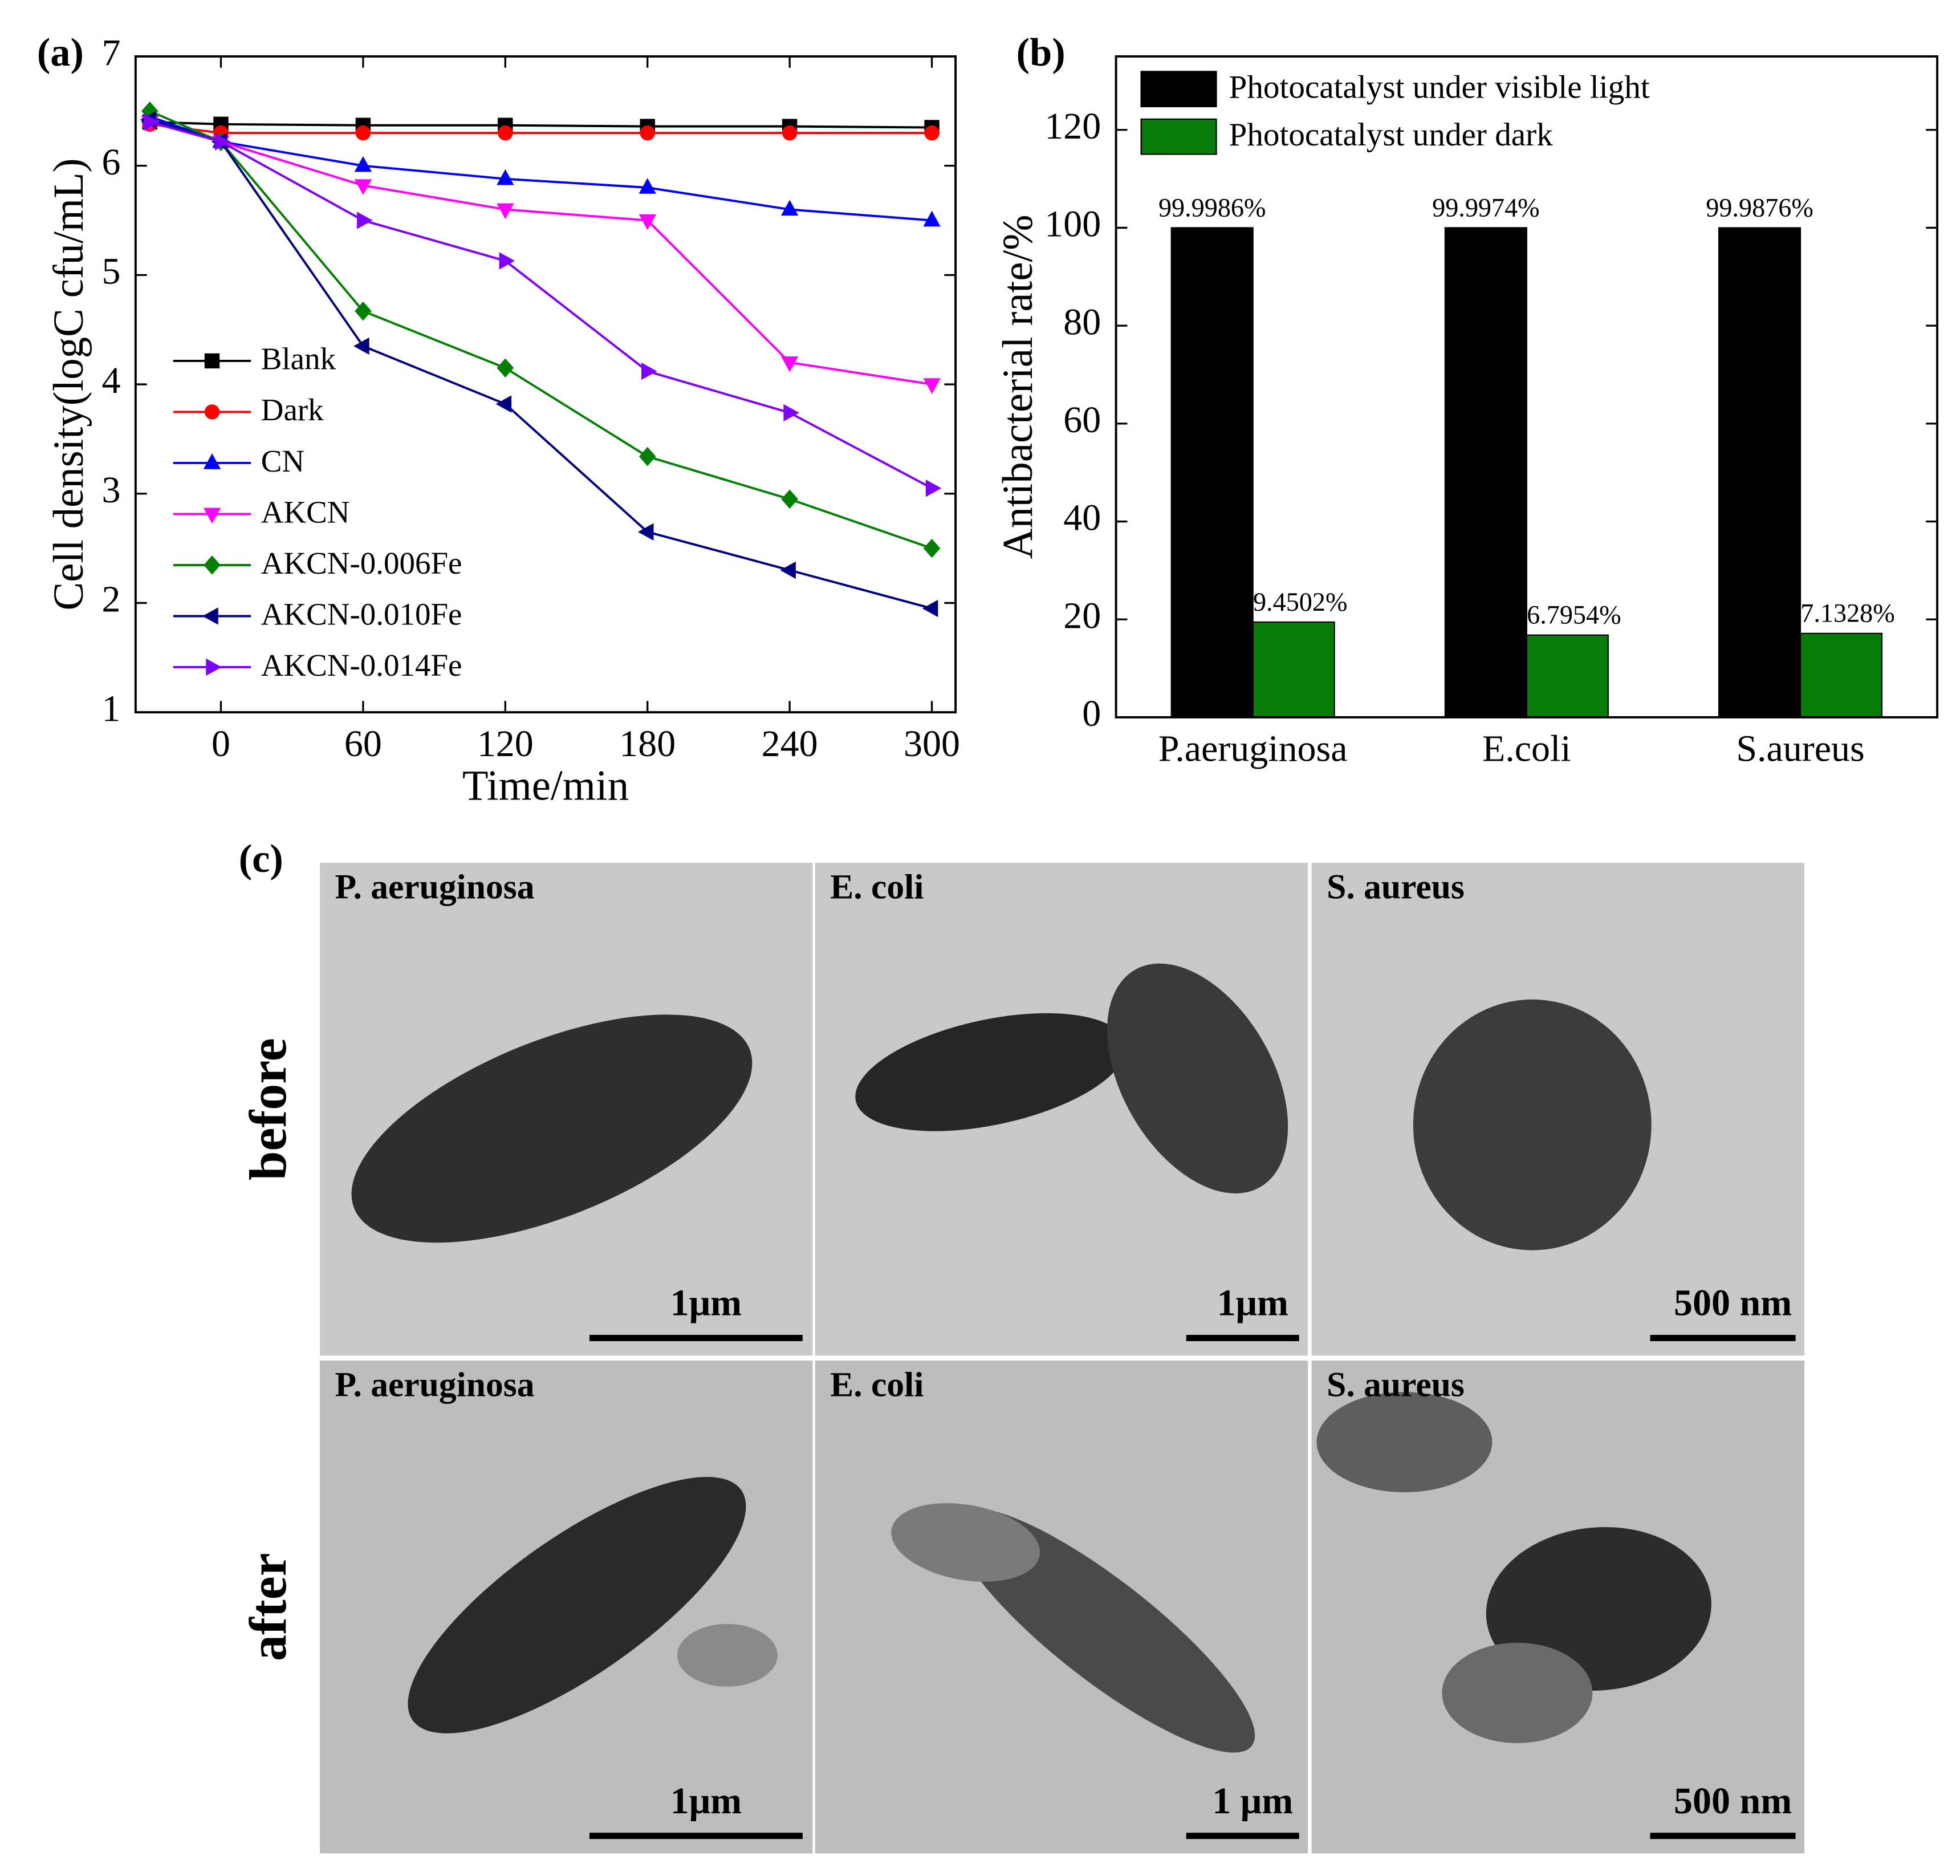 The image size is (1960, 1876). I want to click on legend-label: AKCN-0.014Fe, so click(361, 666).